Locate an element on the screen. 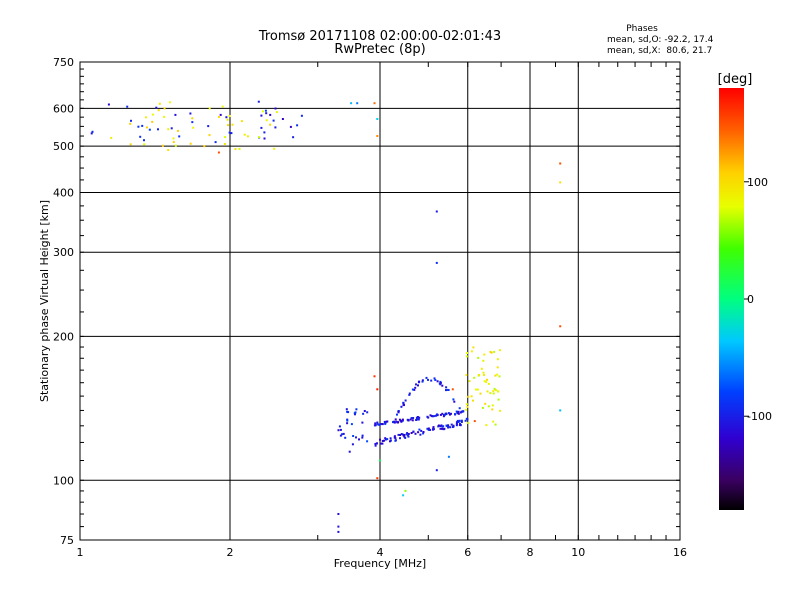 This screenshot has height=600, width=800. y-tick-label: 600 is located at coordinates (63, 108).